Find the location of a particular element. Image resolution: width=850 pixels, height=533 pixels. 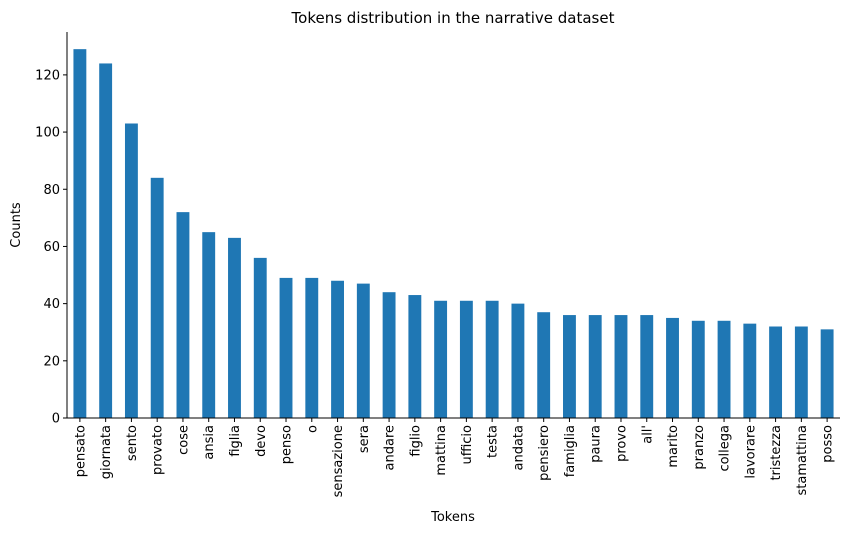

x-tick-label: provato is located at coordinates (158, 450).